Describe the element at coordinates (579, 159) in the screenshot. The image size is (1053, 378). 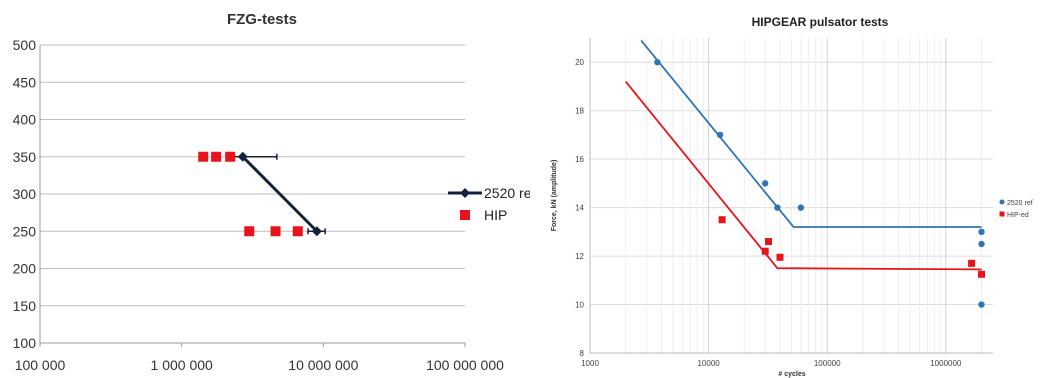
I see `y-tick-label: 16` at that location.